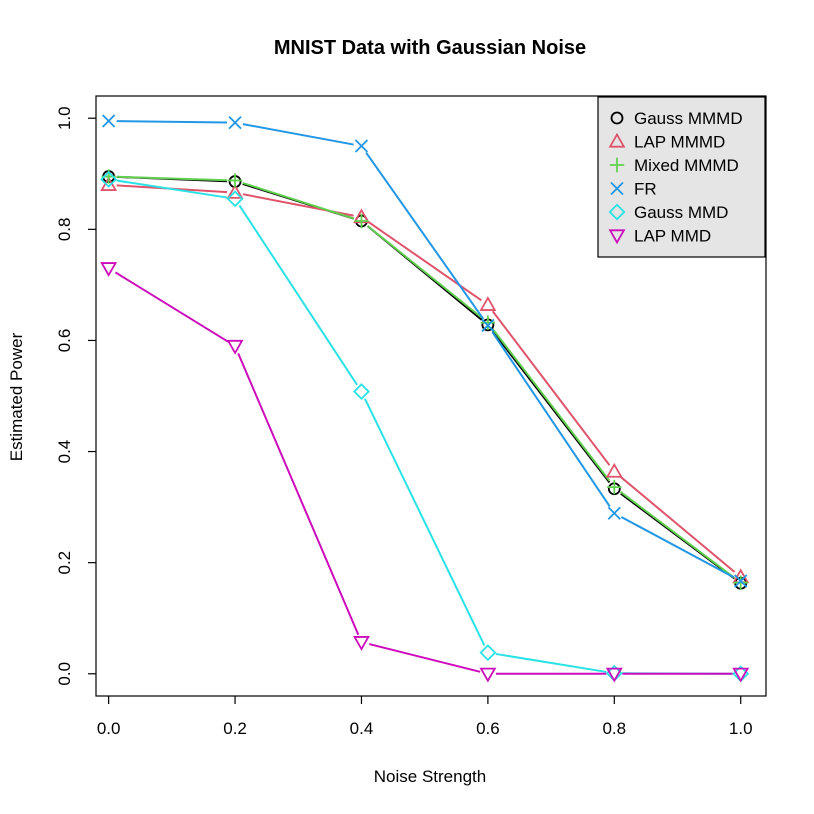 Image resolution: width=814 pixels, height=814 pixels. I want to click on x-tick-label: 0.6, so click(488, 728).